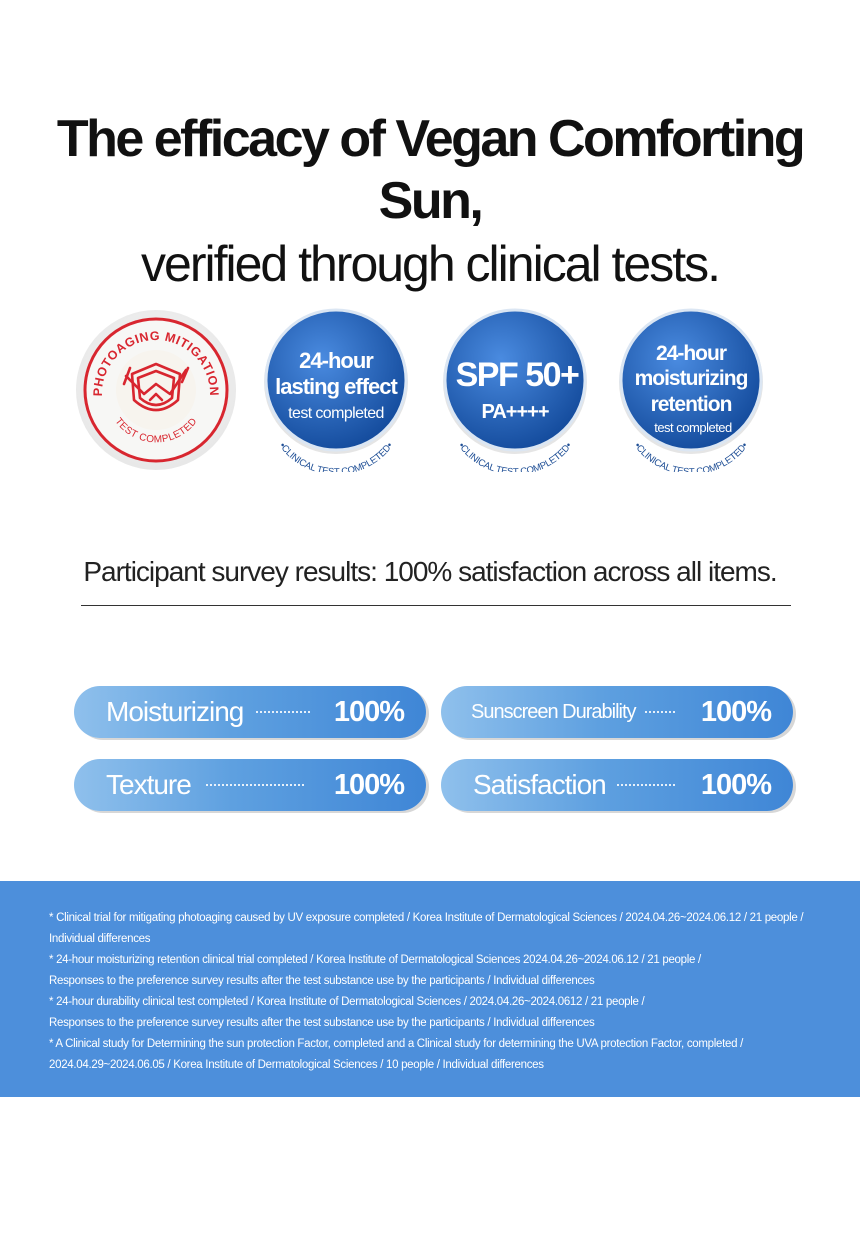  What do you see at coordinates (156, 387) in the screenshot?
I see `shield-sun-icon` at bounding box center [156, 387].